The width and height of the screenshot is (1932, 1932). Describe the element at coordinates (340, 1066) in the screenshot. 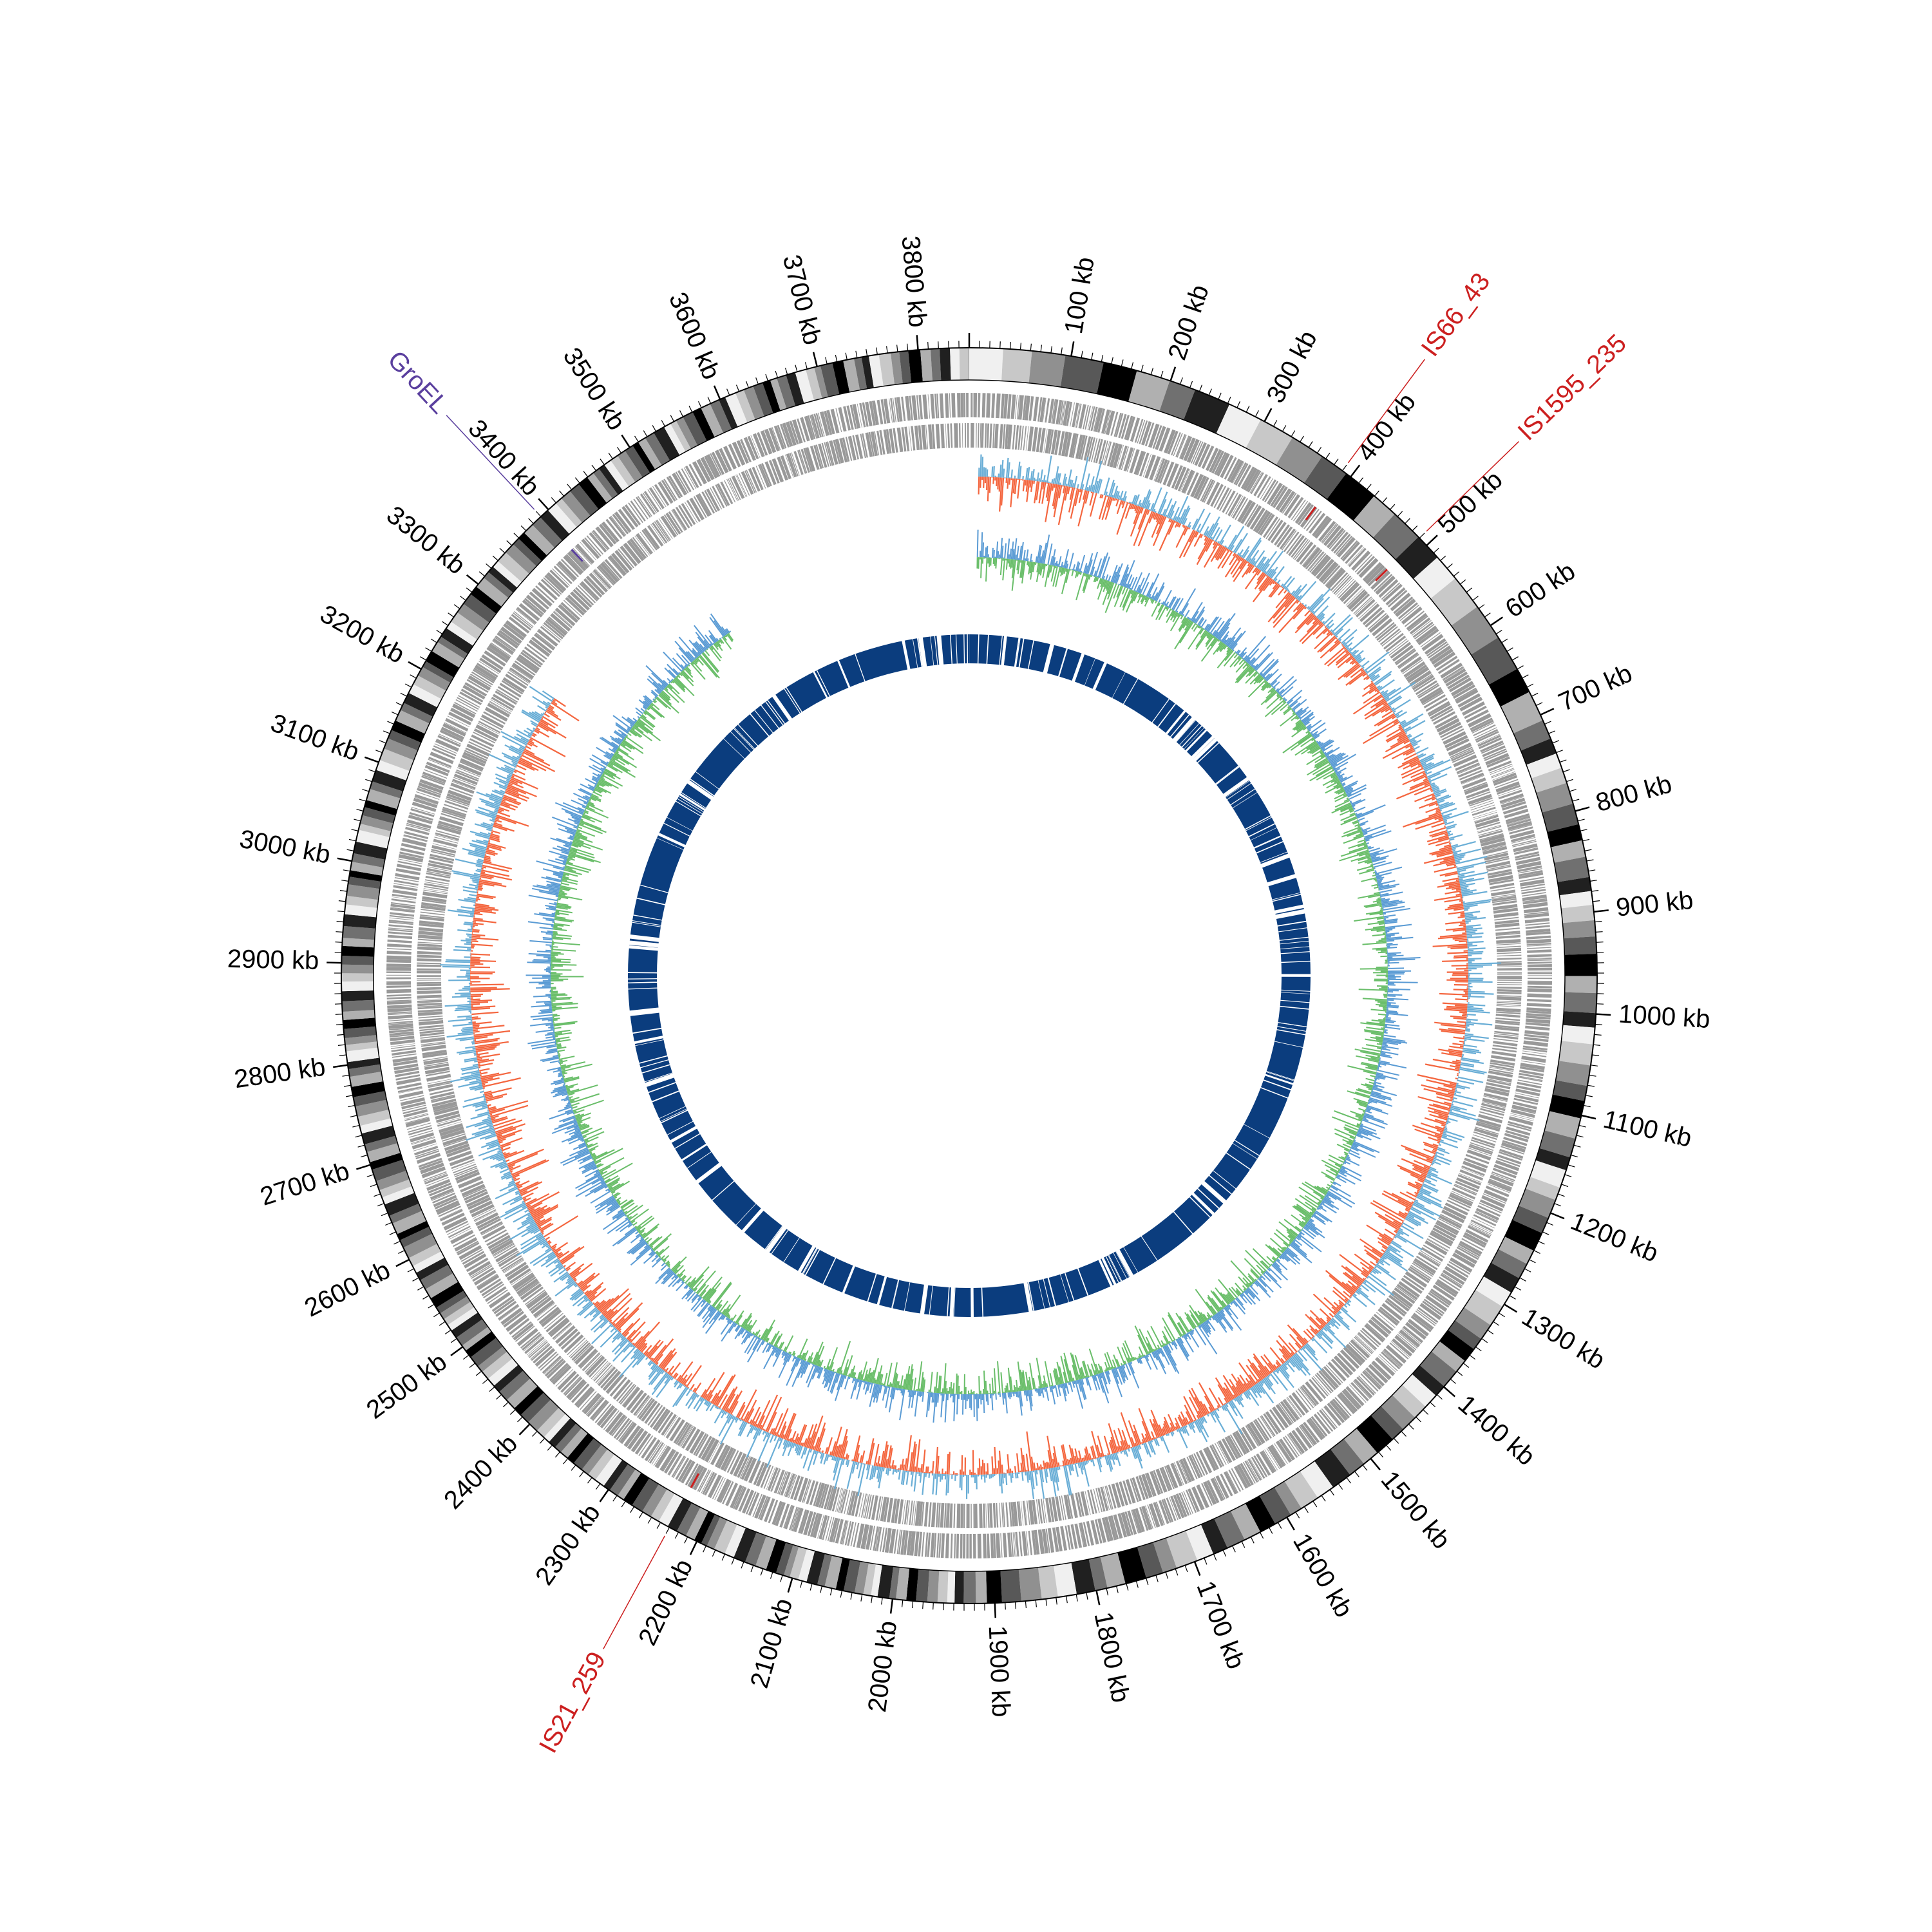

I see `major-tick` at that location.